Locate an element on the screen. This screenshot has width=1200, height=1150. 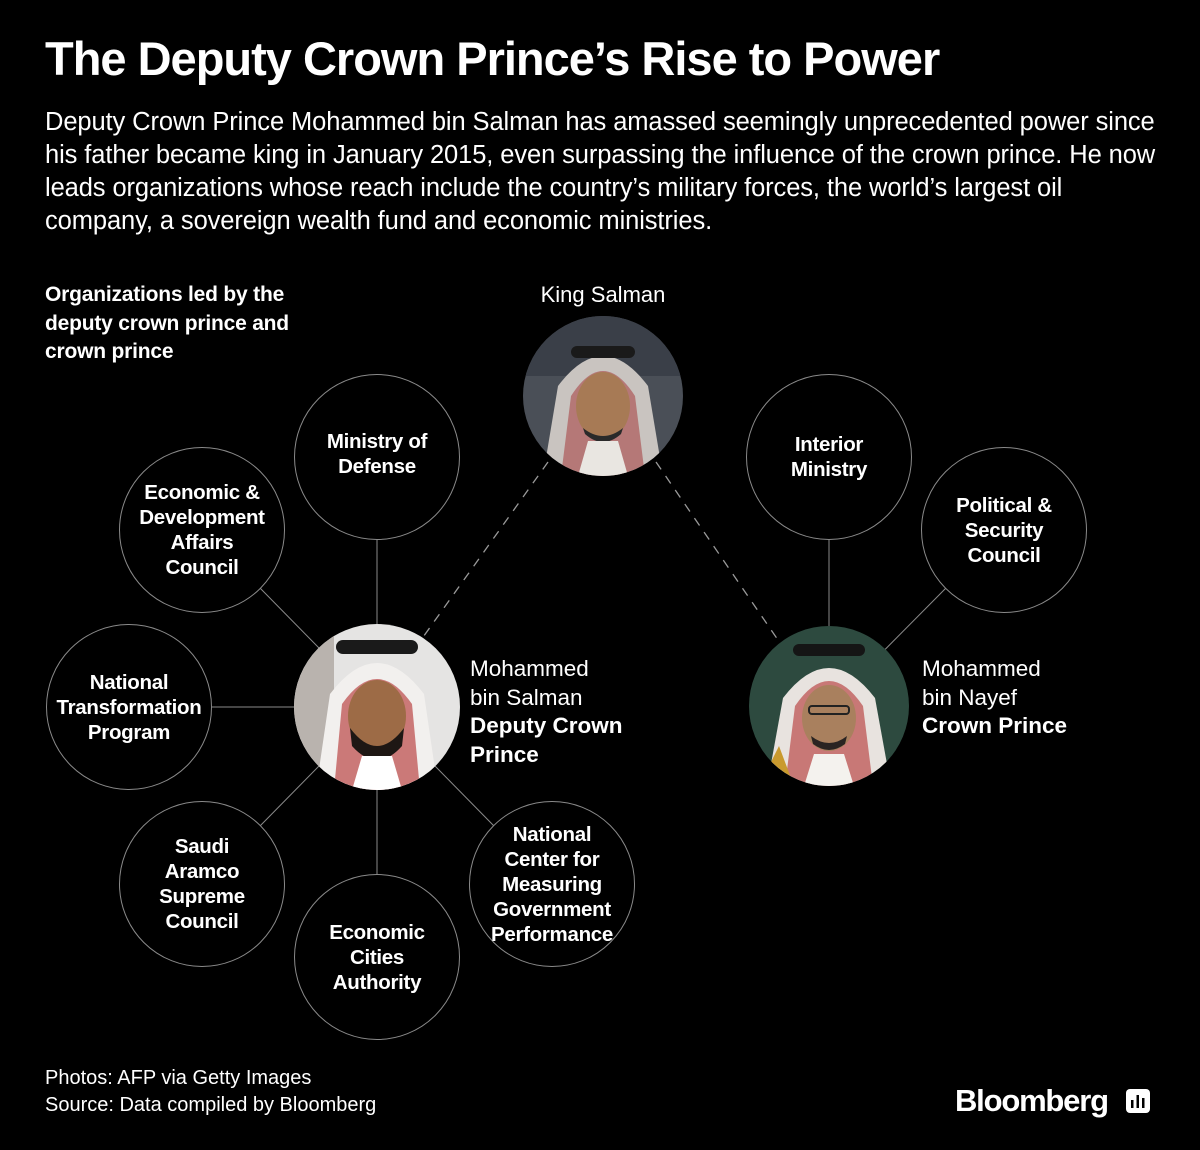
org-economic-development-affairs-council: Economic & Development Affairs Council is located at coordinates (202, 530).